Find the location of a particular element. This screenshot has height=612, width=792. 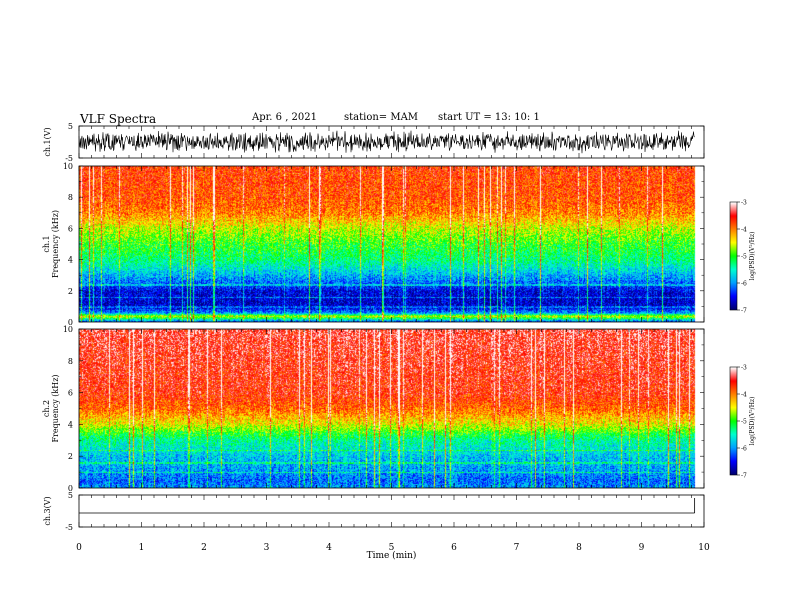

x-tick-label: 5 is located at coordinates (392, 548).